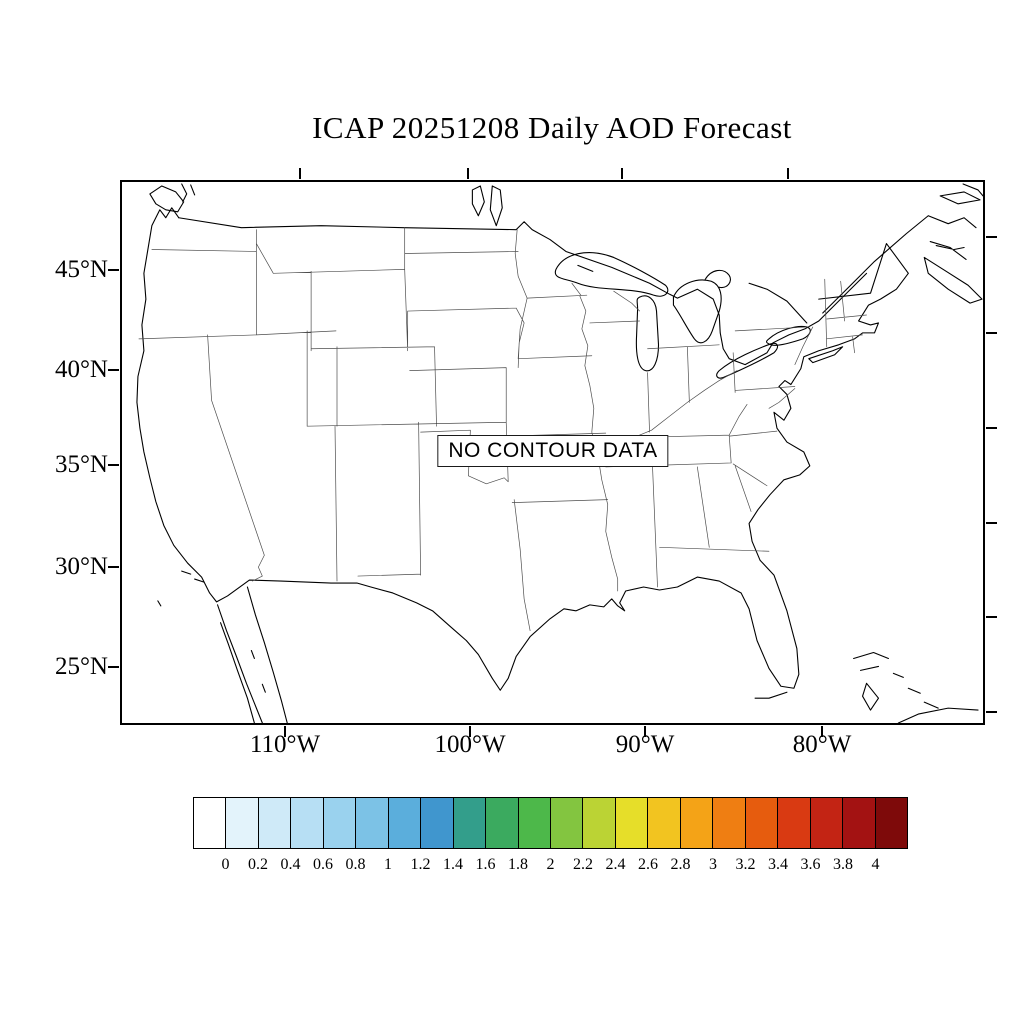 This screenshot has width=1024, height=1024. Describe the element at coordinates (648, 864) in the screenshot. I see `colorbar-tick-label: 2.6` at that location.